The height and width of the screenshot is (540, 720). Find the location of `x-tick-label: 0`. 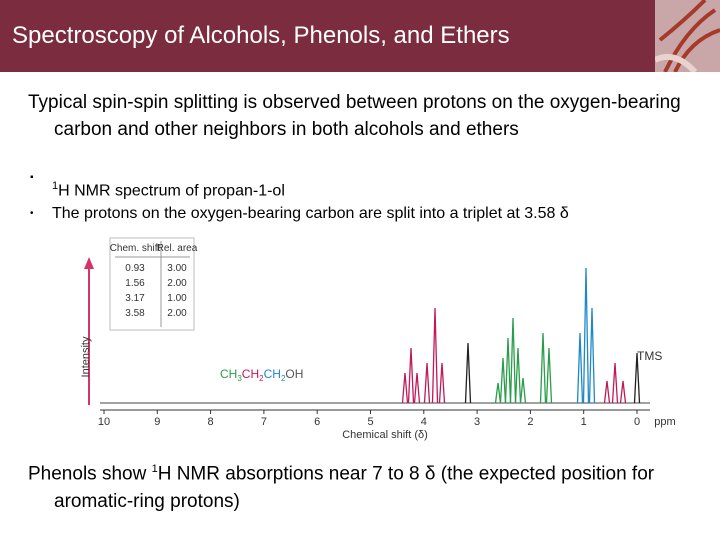

x-tick-label: 0 is located at coordinates (637, 422).